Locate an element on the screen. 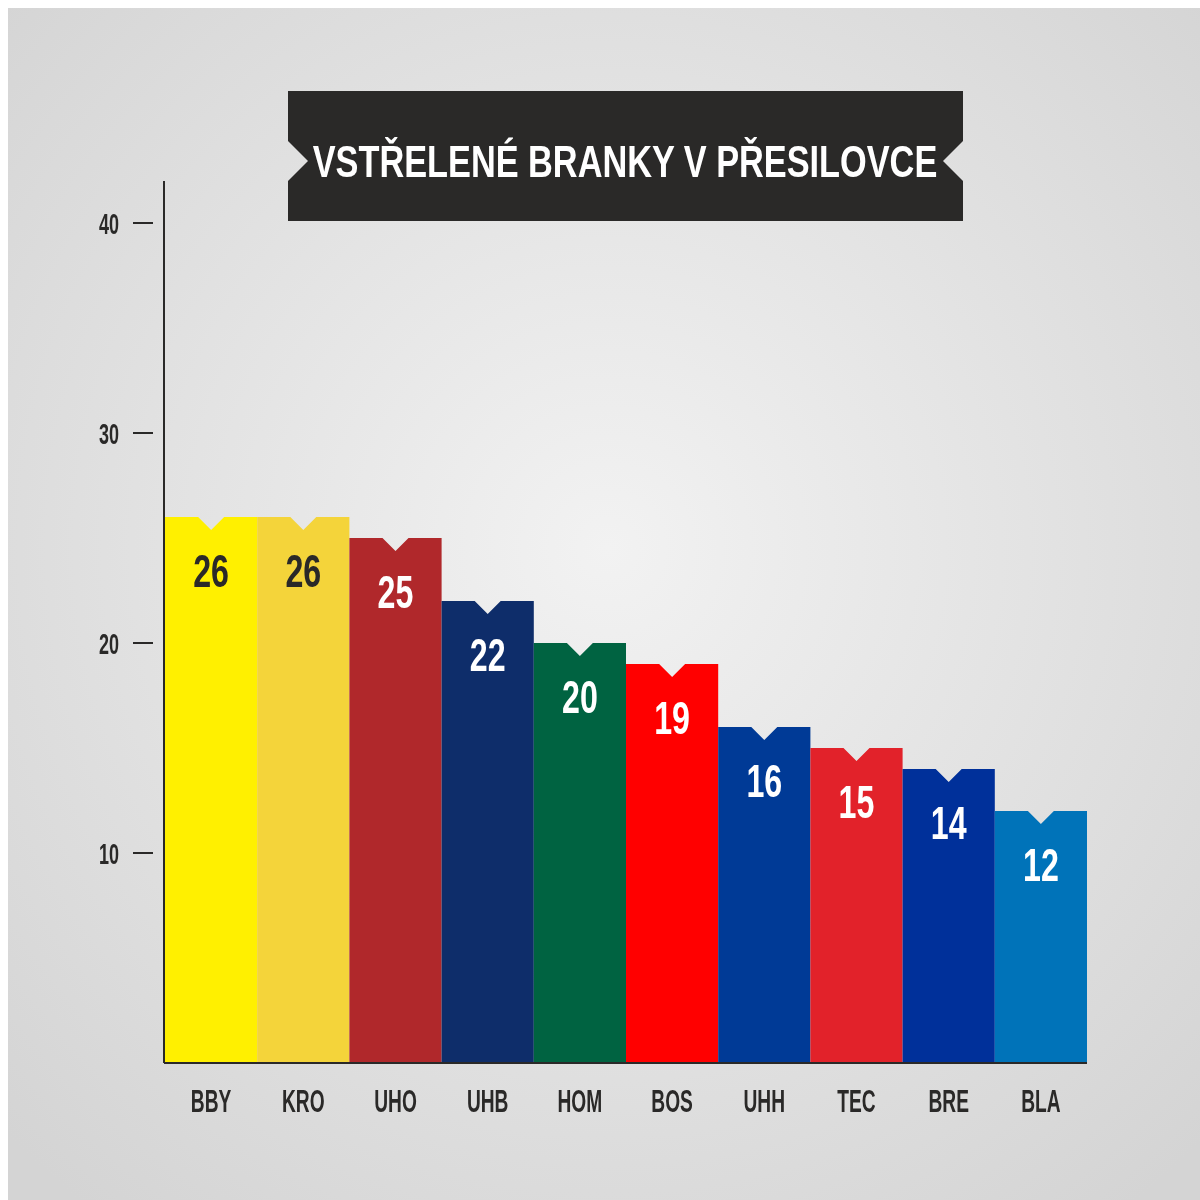 The image size is (1200, 1200). x-tick-label: BLA is located at coordinates (1041, 1100).